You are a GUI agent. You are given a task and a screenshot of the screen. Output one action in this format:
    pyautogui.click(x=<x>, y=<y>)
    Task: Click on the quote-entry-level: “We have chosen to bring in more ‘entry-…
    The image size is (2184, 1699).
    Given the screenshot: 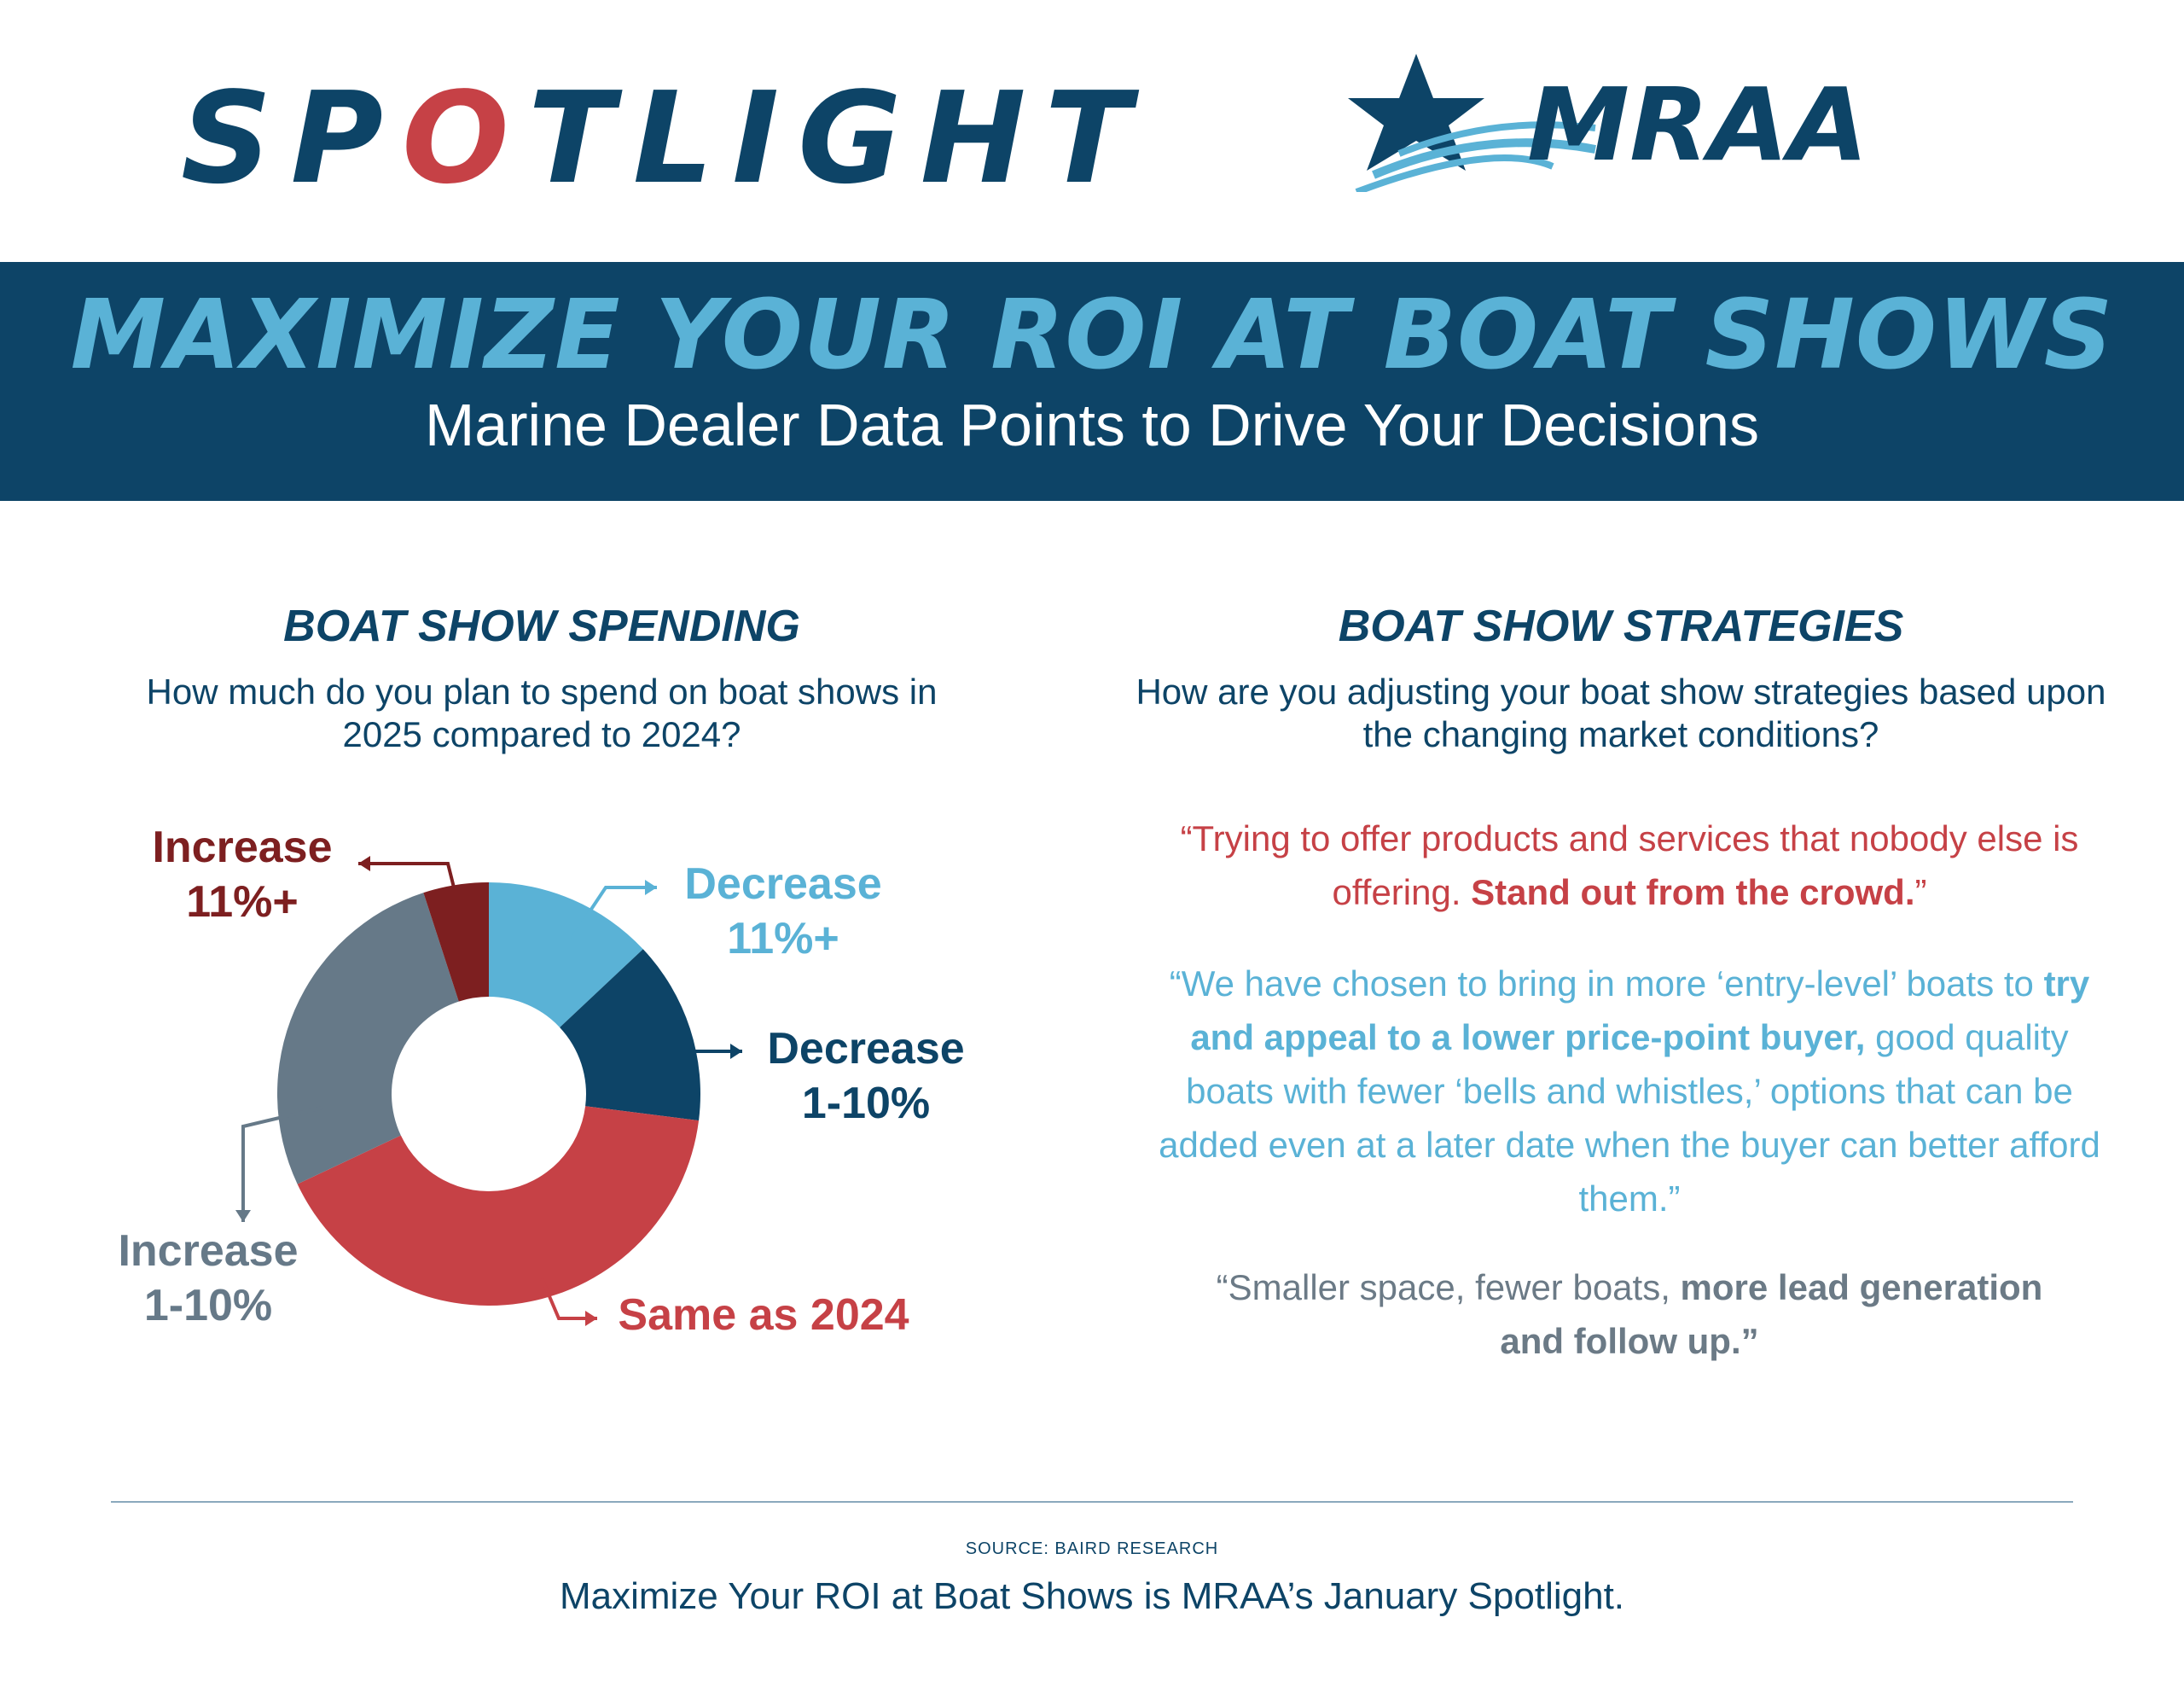 What is the action you would take?
    pyautogui.click(x=1630, y=1091)
    